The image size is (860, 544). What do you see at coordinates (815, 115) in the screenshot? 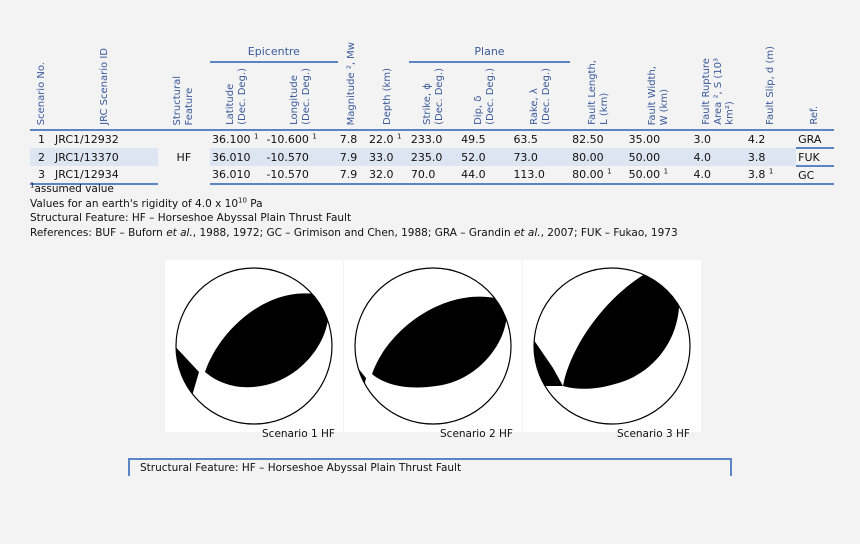
I see `header-ref: Ref.` at bounding box center [815, 115].